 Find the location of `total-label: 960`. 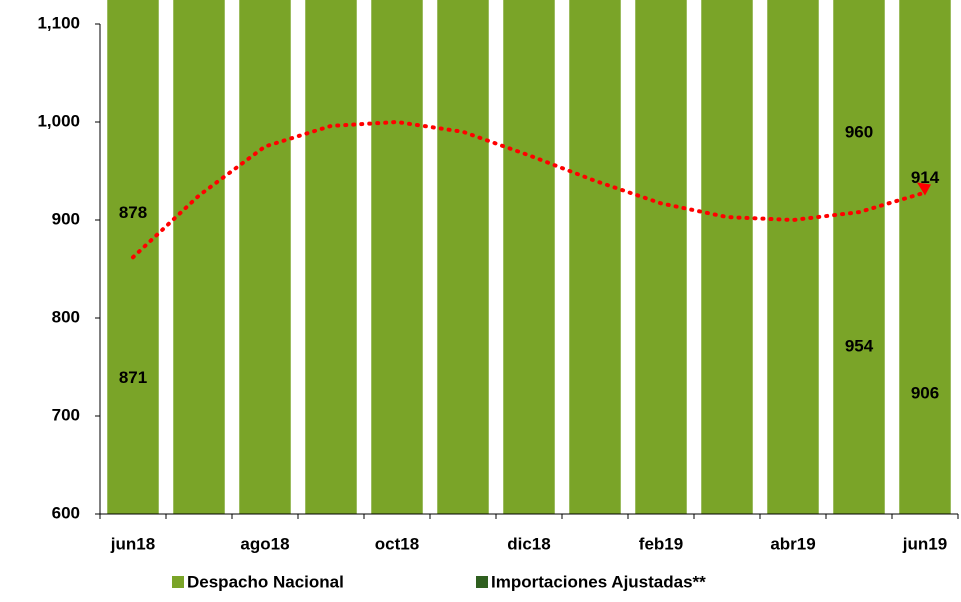

total-label: 960 is located at coordinates (859, 132).